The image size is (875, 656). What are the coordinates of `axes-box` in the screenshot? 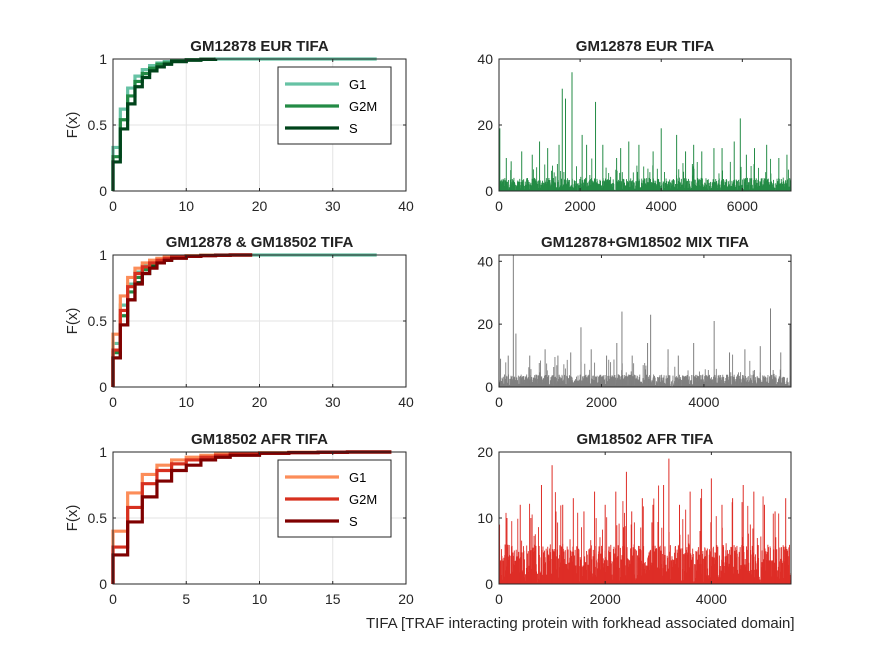 It's located at (645, 321).